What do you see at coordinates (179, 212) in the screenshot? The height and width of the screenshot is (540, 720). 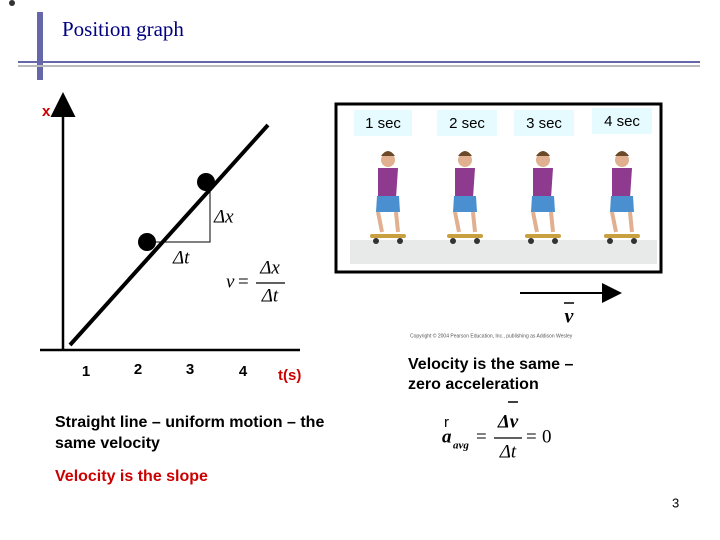 I see `slope-triangle` at bounding box center [179, 212].